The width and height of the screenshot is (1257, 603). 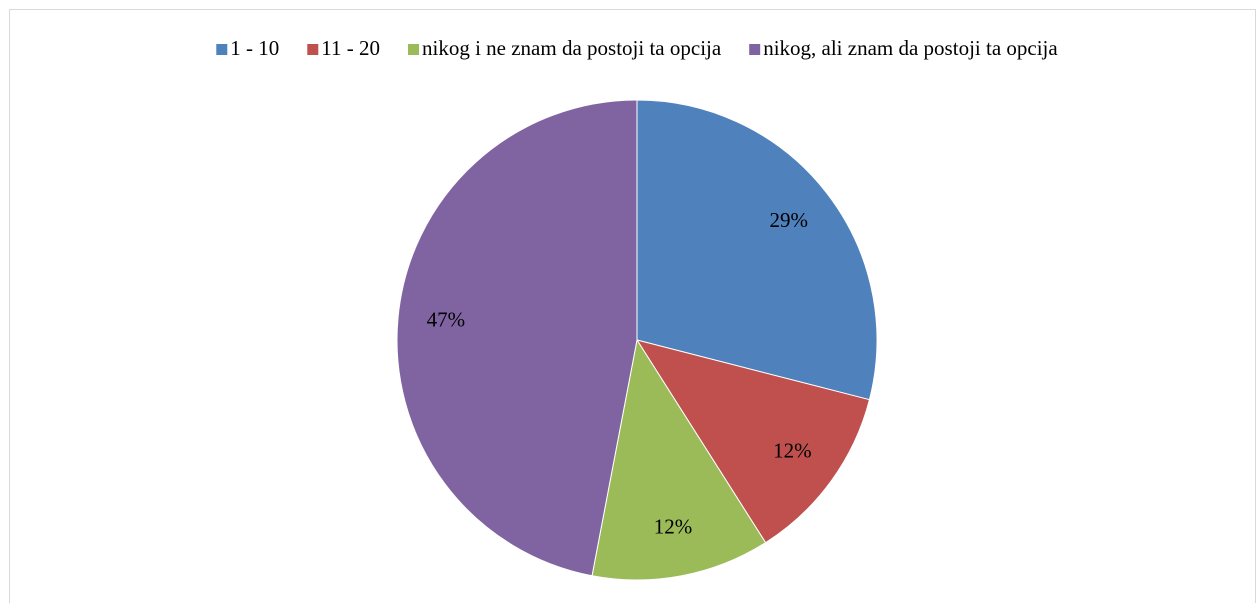 I want to click on data-label: 47%, so click(x=446, y=320).